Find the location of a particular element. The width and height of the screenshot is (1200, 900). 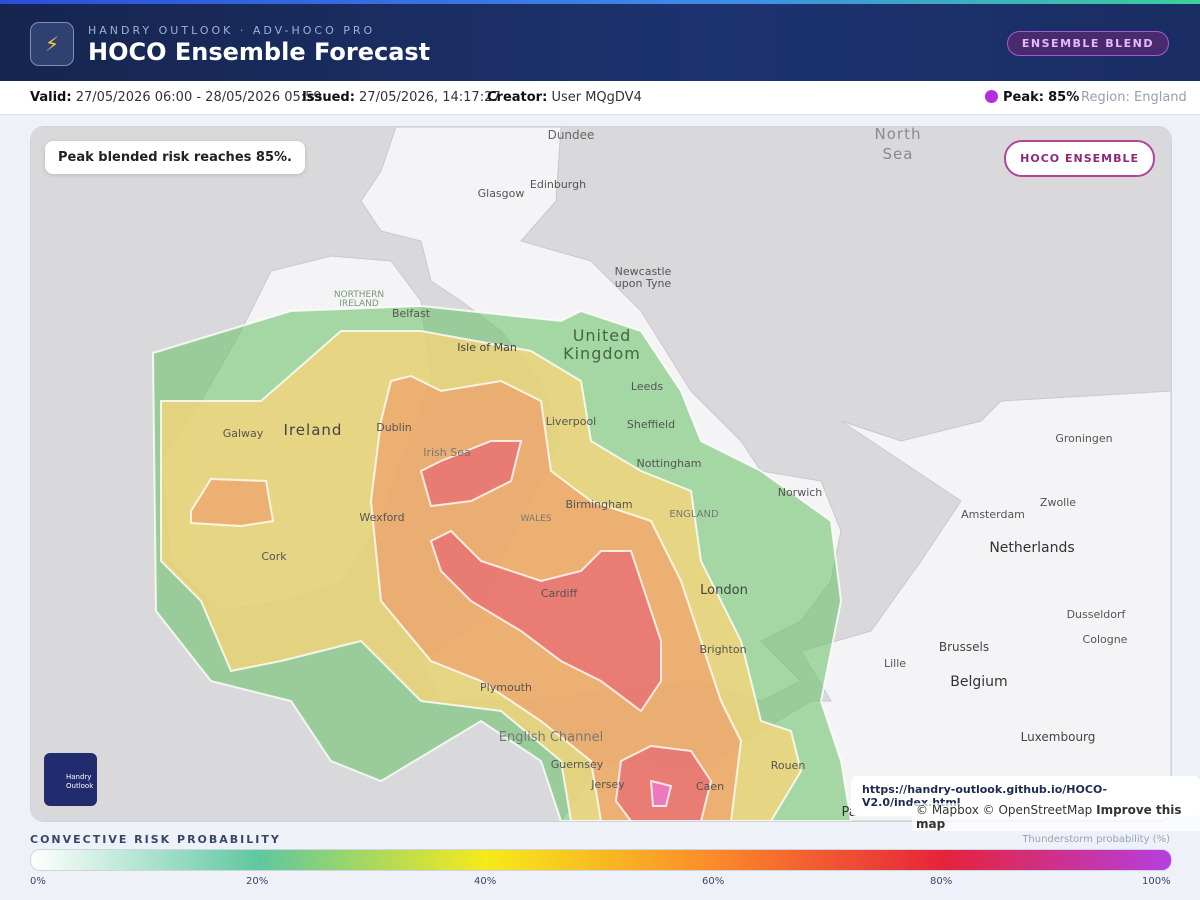

label: Creator: is located at coordinates (517, 97).